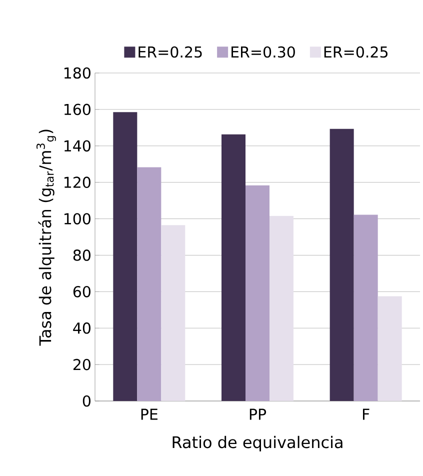 The height and width of the screenshot is (476, 423). I want to click on y-tick-label: 80, so click(81, 255).